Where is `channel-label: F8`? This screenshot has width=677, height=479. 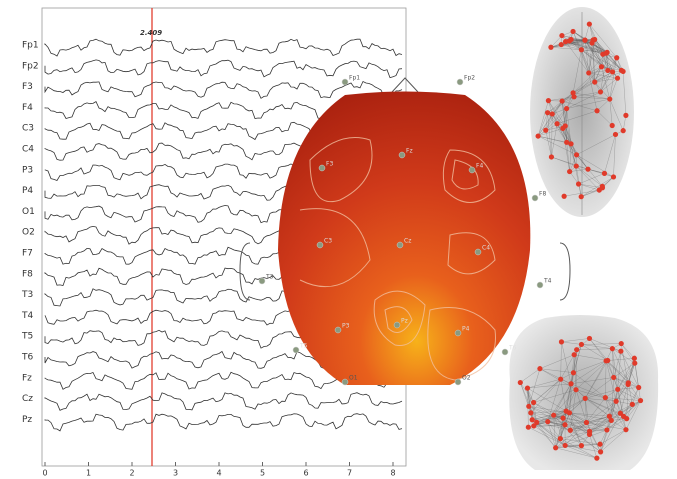 channel-label: F8 is located at coordinates (27, 274).